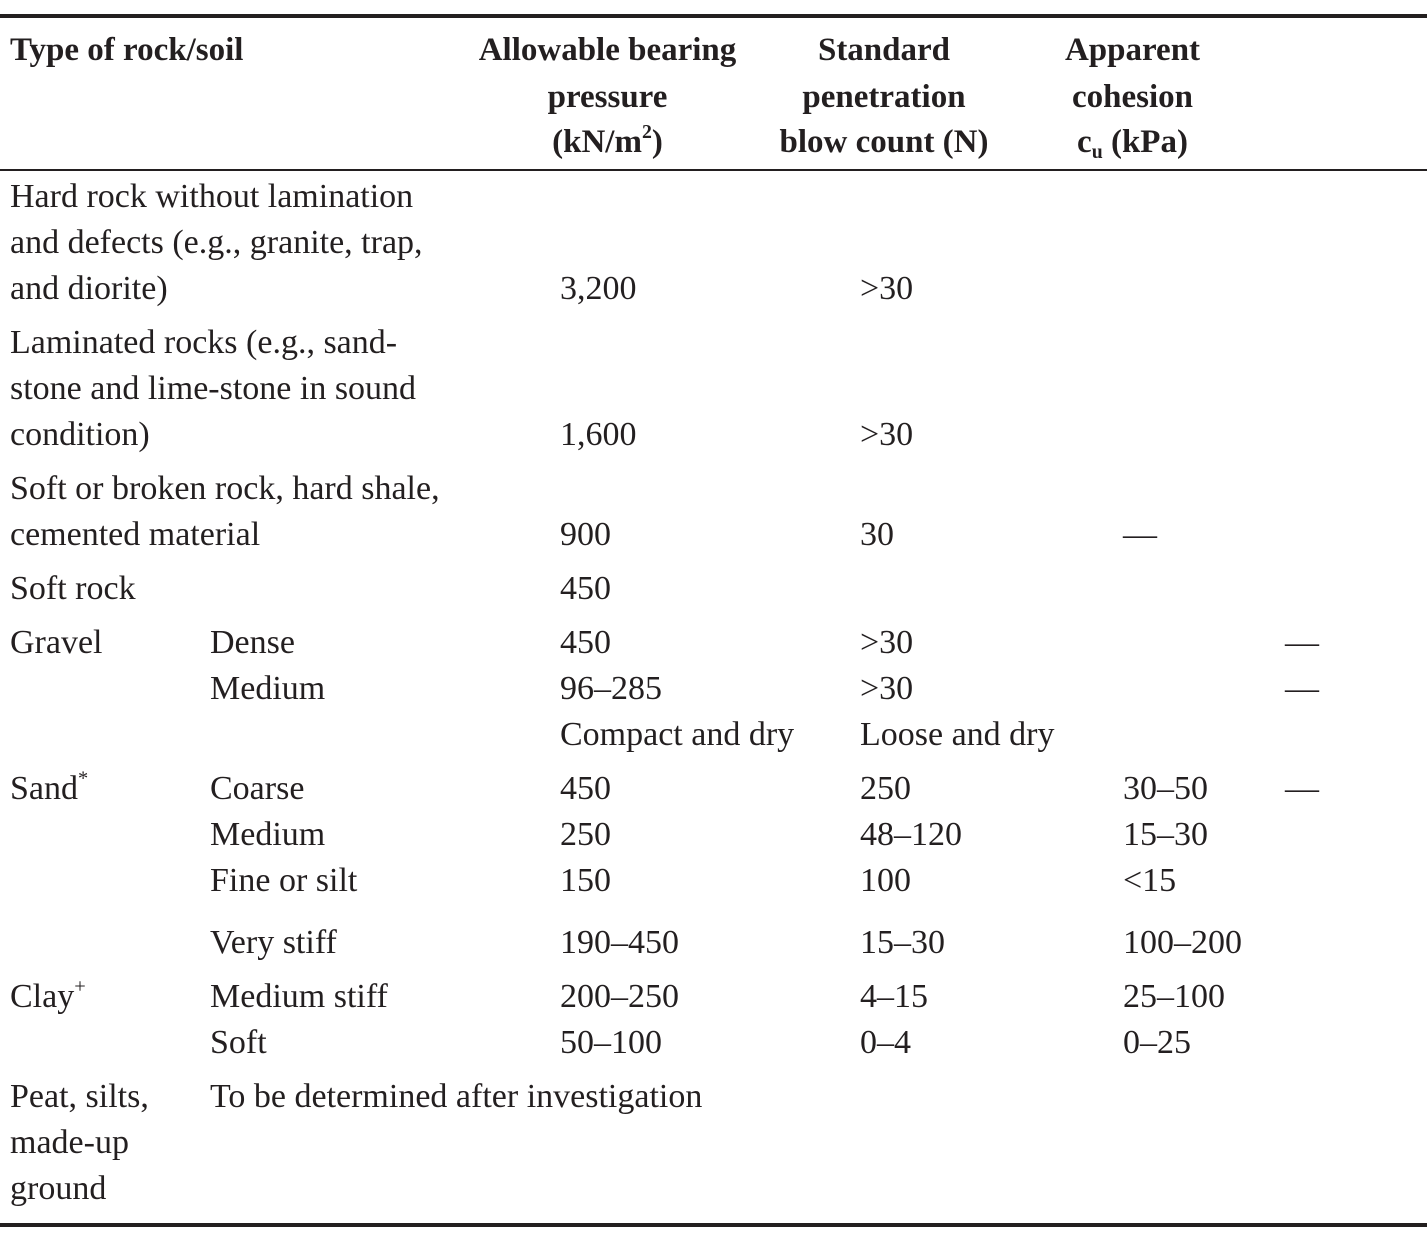  What do you see at coordinates (1132, 50) in the screenshot?
I see `header-cell: Apparent` at bounding box center [1132, 50].